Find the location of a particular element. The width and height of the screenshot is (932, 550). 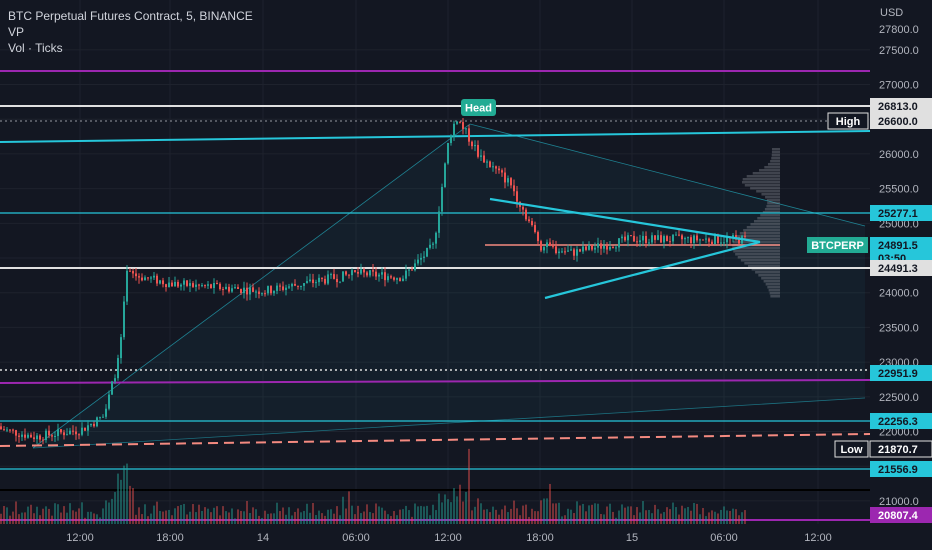

price-tag-box is located at coordinates (901, 121).